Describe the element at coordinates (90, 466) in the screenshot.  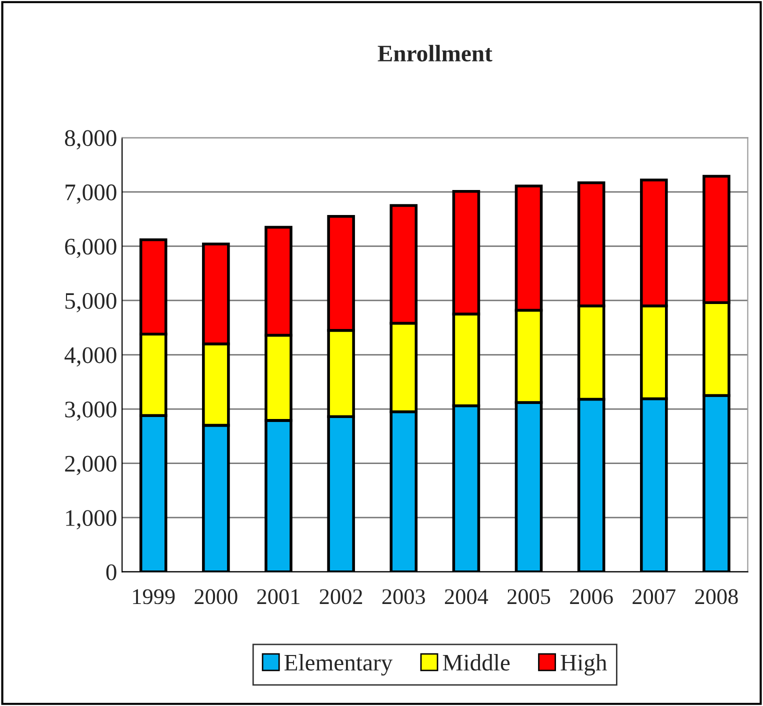
I see `y-tick-label: 2,000` at that location.